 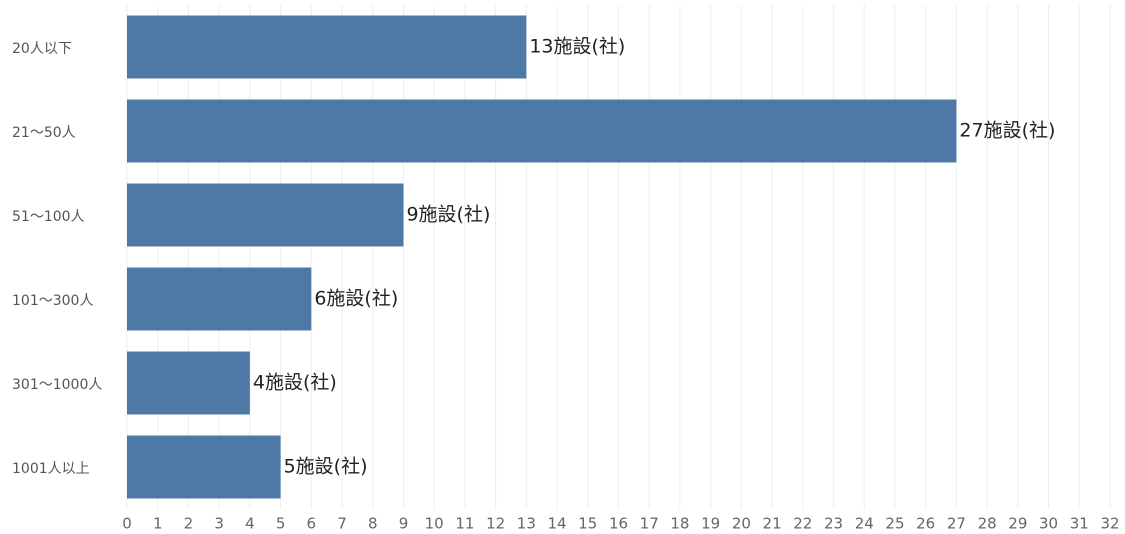 What do you see at coordinates (1017, 524) in the screenshot?
I see `x-tick-label: 29` at bounding box center [1017, 524].